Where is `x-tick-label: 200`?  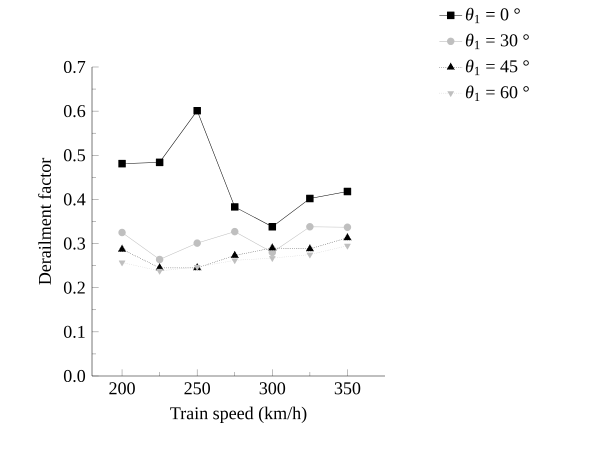 x-tick-label: 200 is located at coordinates (122, 388).